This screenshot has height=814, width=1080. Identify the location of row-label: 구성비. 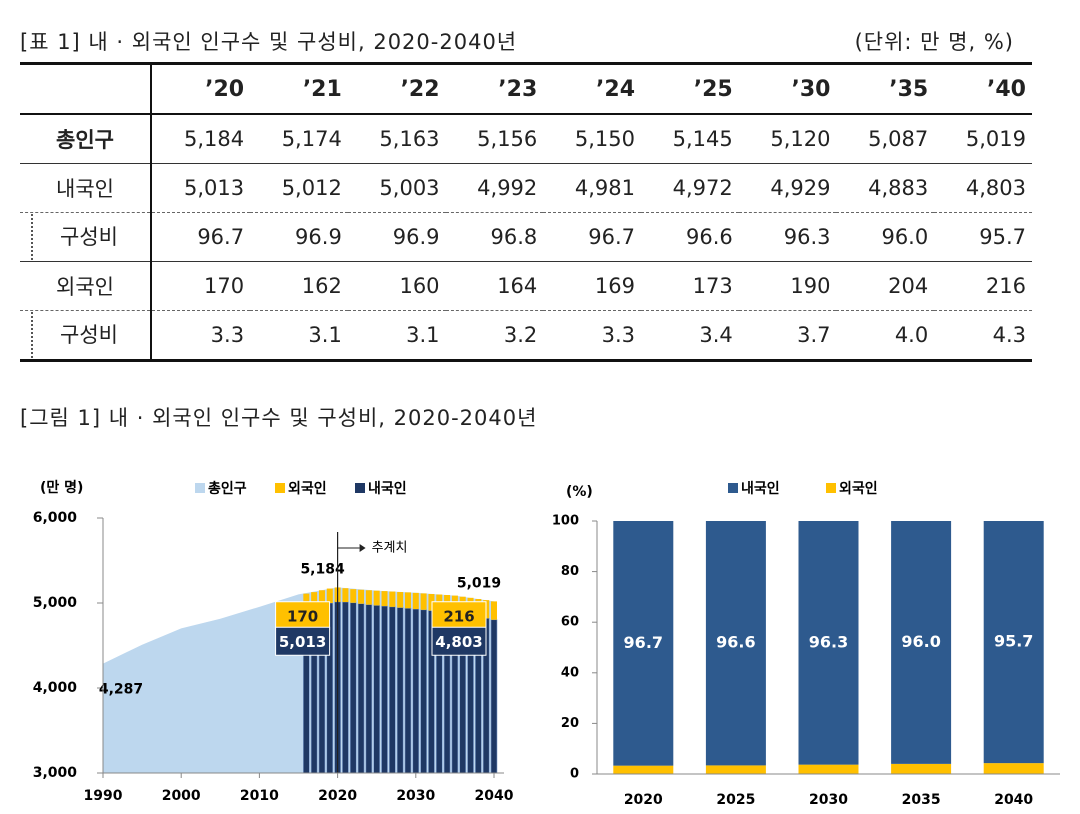
(86, 336).